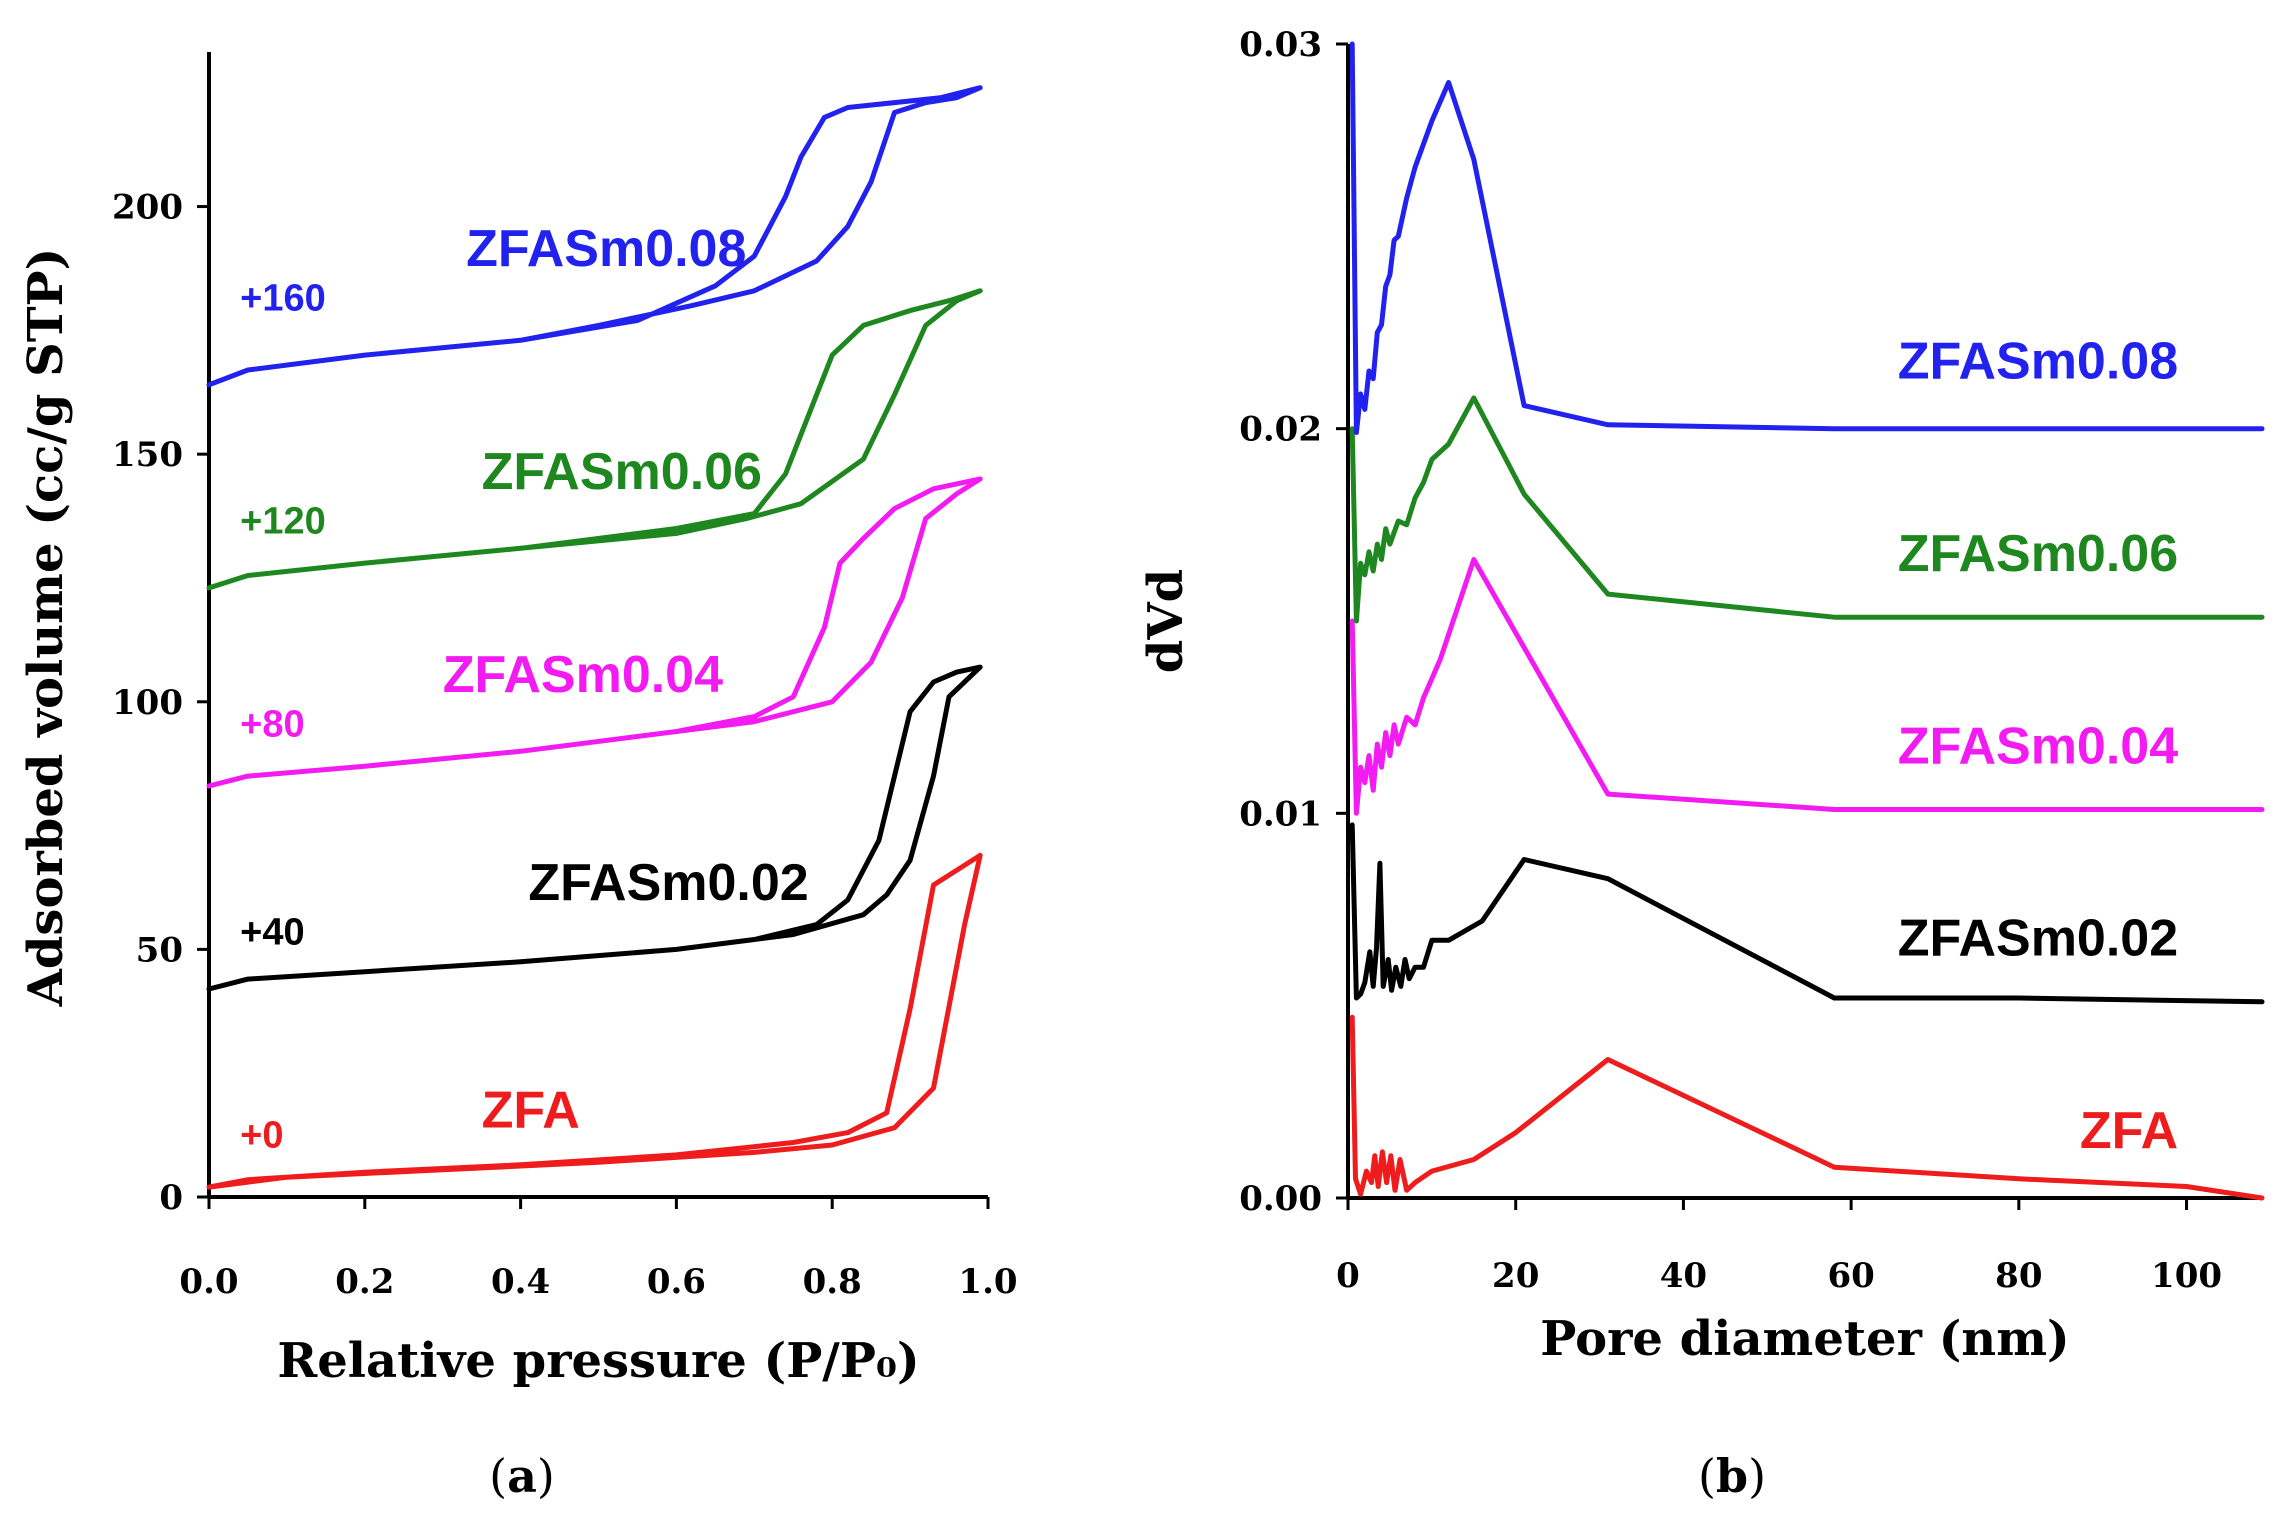  What do you see at coordinates (364, 1282) in the screenshot?
I see `x-tick-label-a: 0.2` at bounding box center [364, 1282].